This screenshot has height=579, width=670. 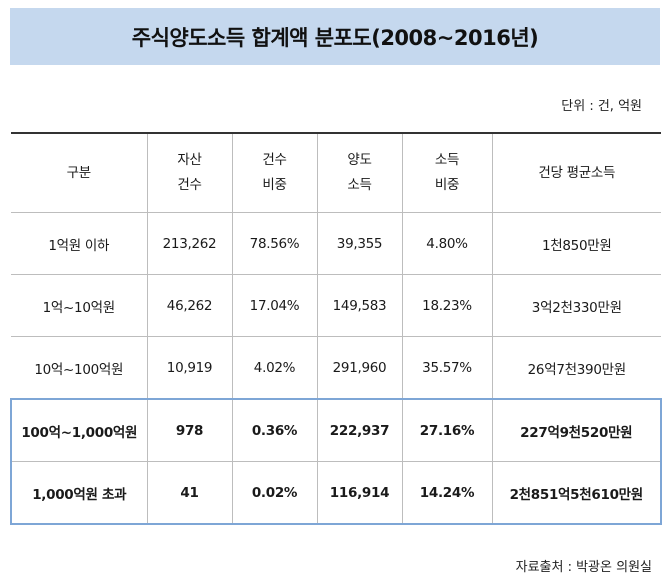 What do you see at coordinates (447, 243) in the screenshot?
I see `table-cell: 4.80%` at bounding box center [447, 243].